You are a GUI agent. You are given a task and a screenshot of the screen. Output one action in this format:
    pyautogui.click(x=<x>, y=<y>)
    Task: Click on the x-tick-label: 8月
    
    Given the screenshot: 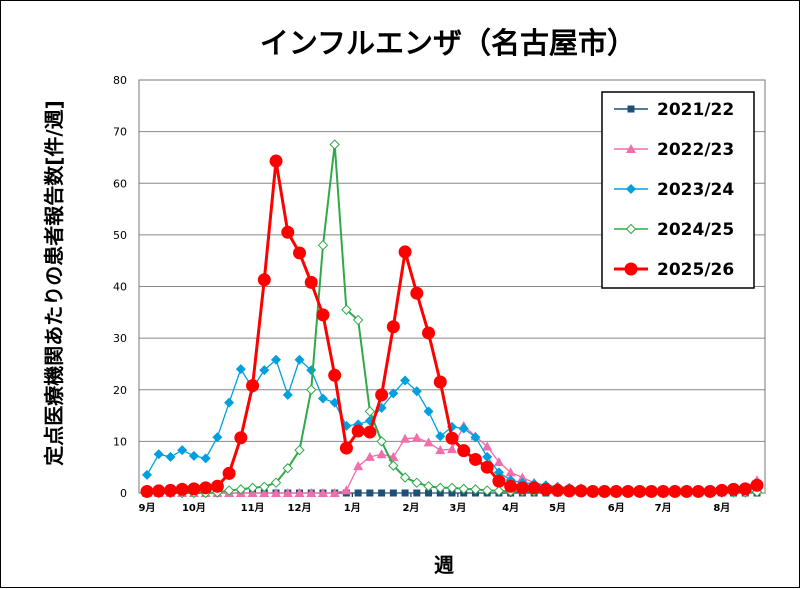 What is the action you would take?
    pyautogui.click(x=721, y=508)
    